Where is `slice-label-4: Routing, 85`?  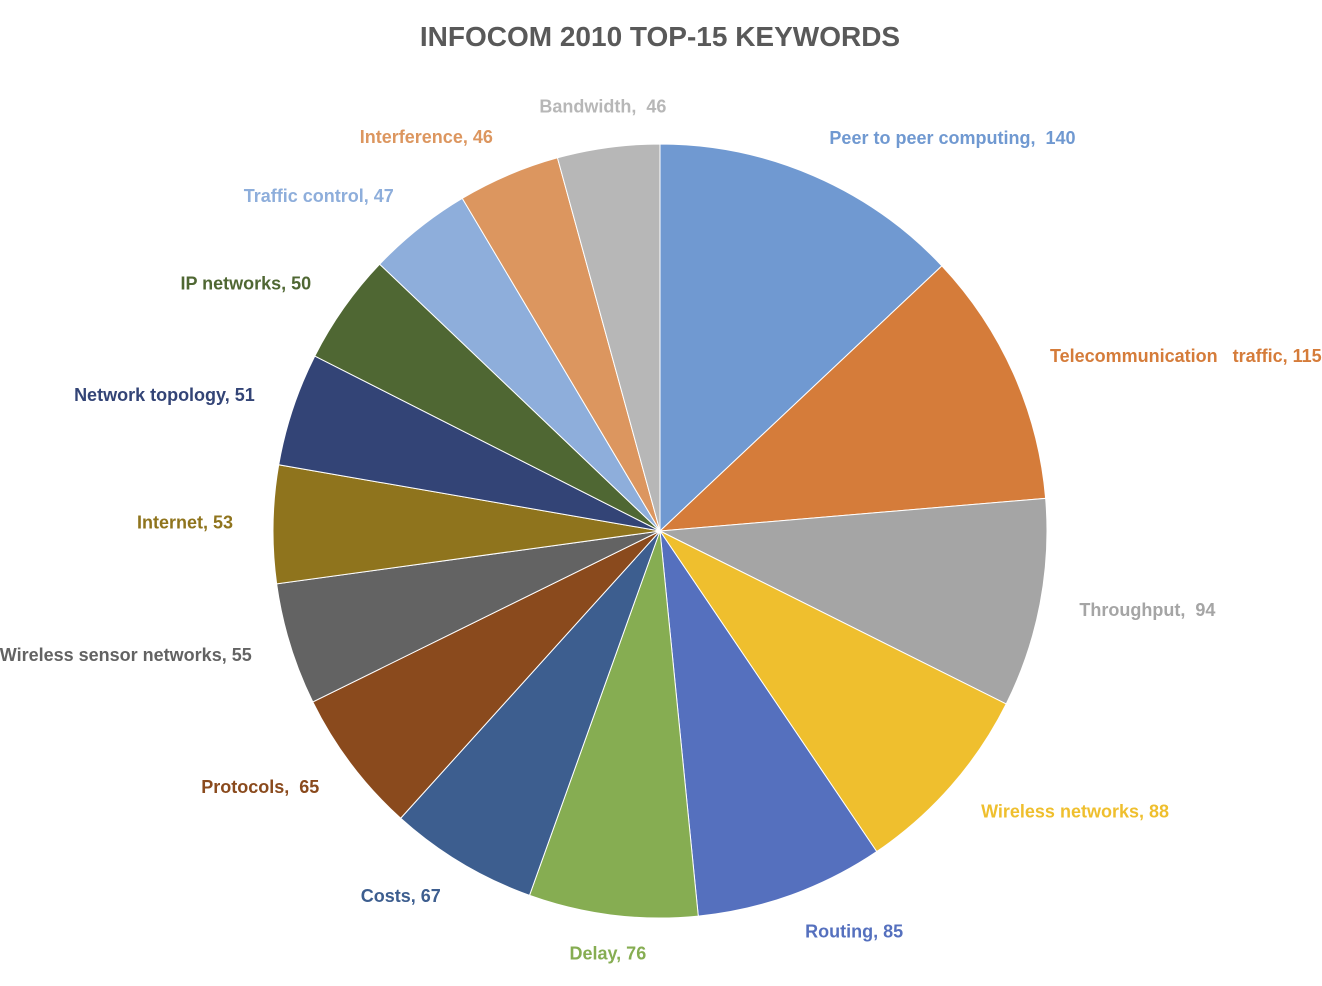
slice-label-4: Routing, 85 is located at coordinates (854, 931).